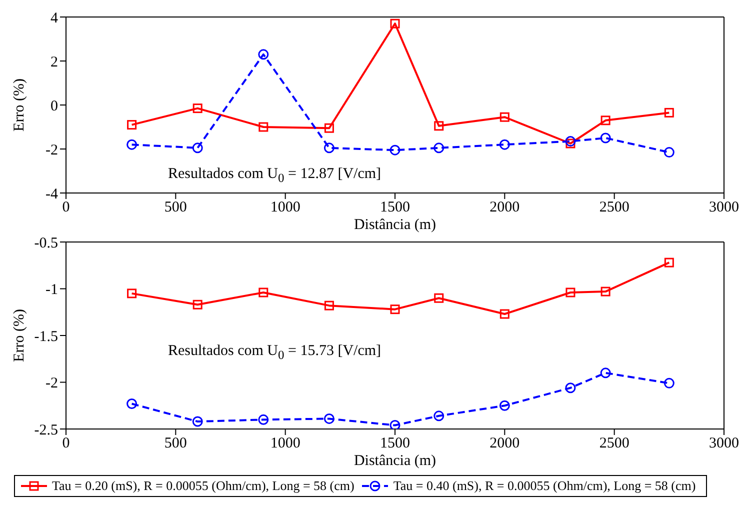  What do you see at coordinates (46, 336) in the screenshot?
I see `y-tick-label: -1.5` at bounding box center [46, 336].